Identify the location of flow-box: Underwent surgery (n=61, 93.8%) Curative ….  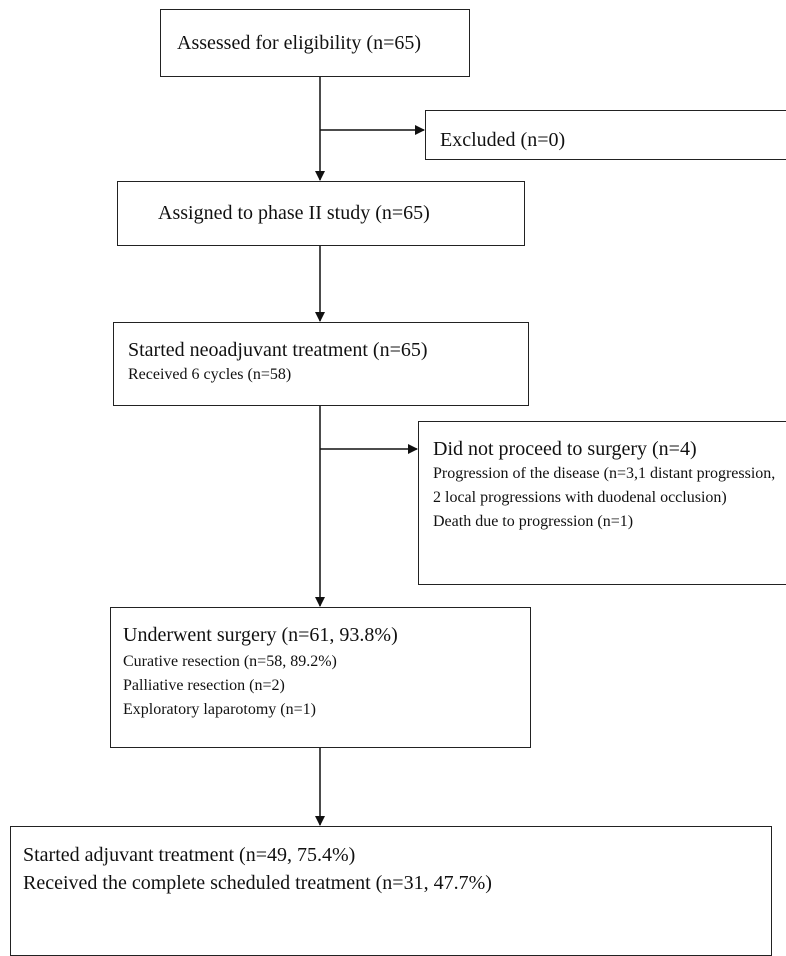
(320, 677).